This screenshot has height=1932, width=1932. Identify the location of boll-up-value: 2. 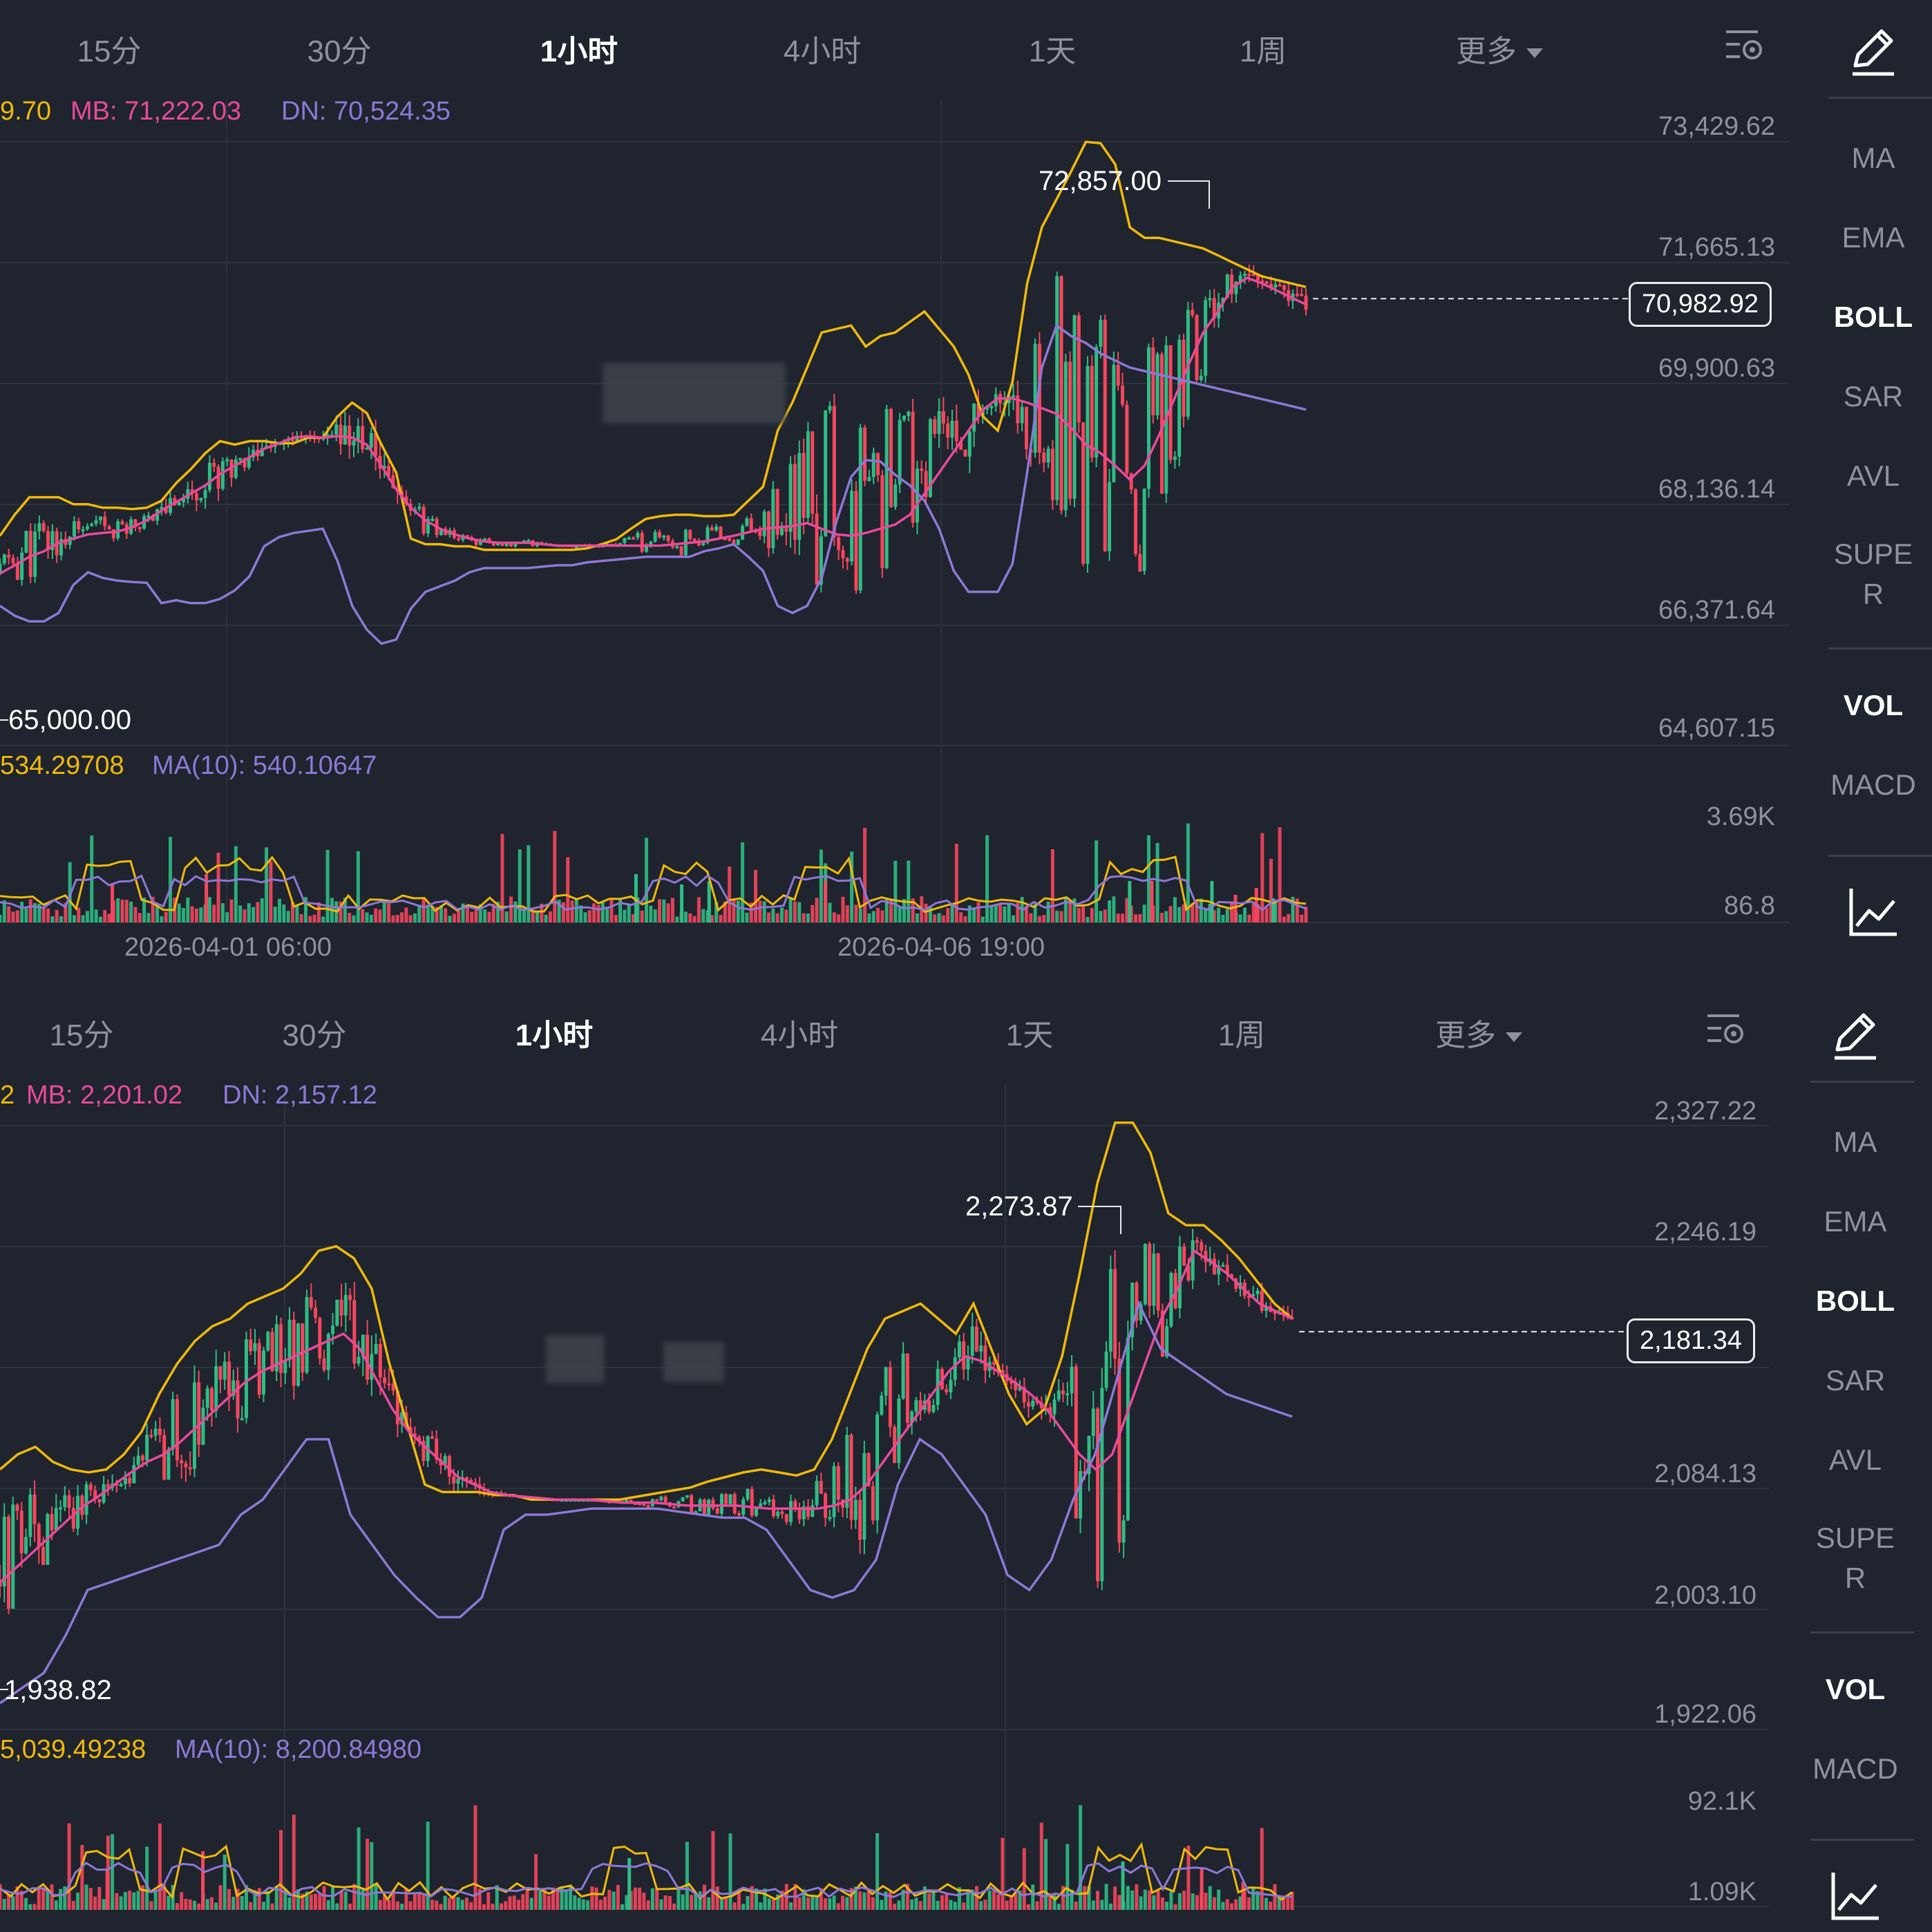
(7, 1095).